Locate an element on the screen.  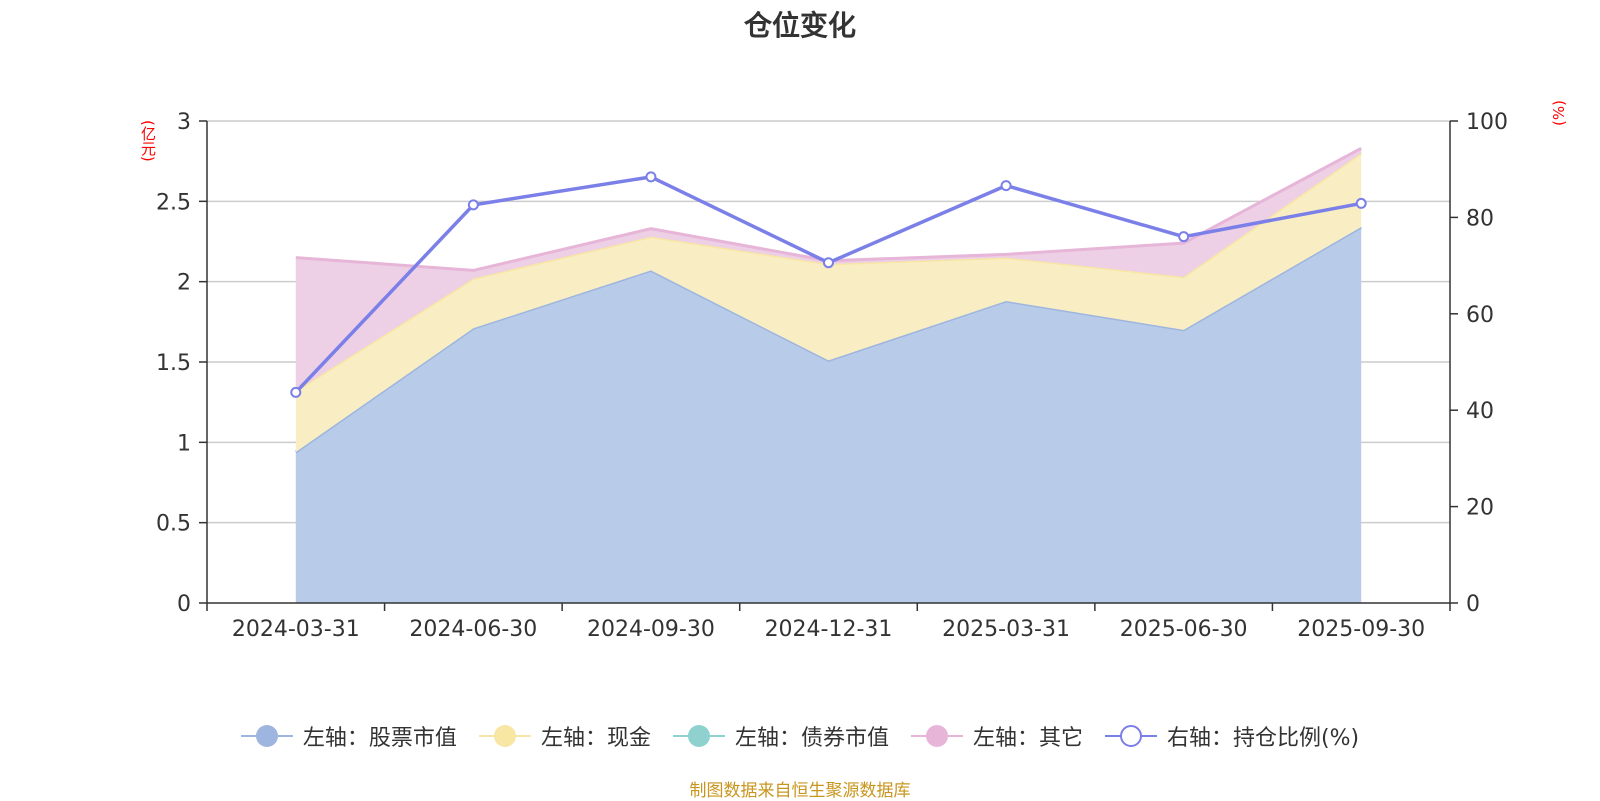
x-axis-tick-label: 2024-03-31 is located at coordinates (296, 629).